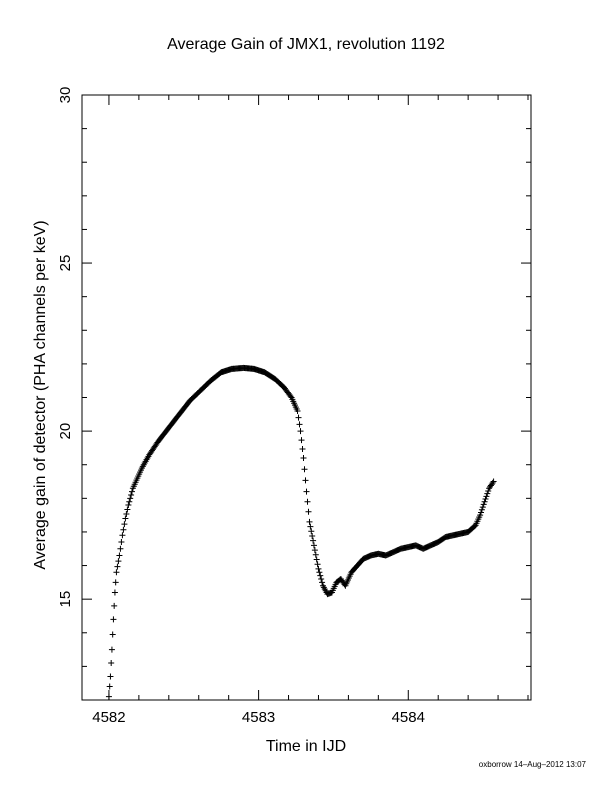  What do you see at coordinates (65, 599) in the screenshot?
I see `y-tick-label: 15` at bounding box center [65, 599].